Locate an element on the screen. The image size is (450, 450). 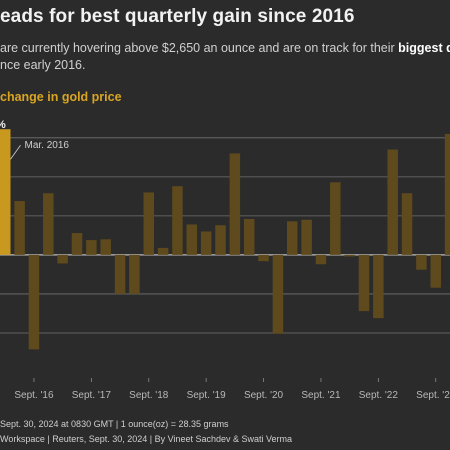
y-axis-unit-label: % is located at coordinates (3, 125).